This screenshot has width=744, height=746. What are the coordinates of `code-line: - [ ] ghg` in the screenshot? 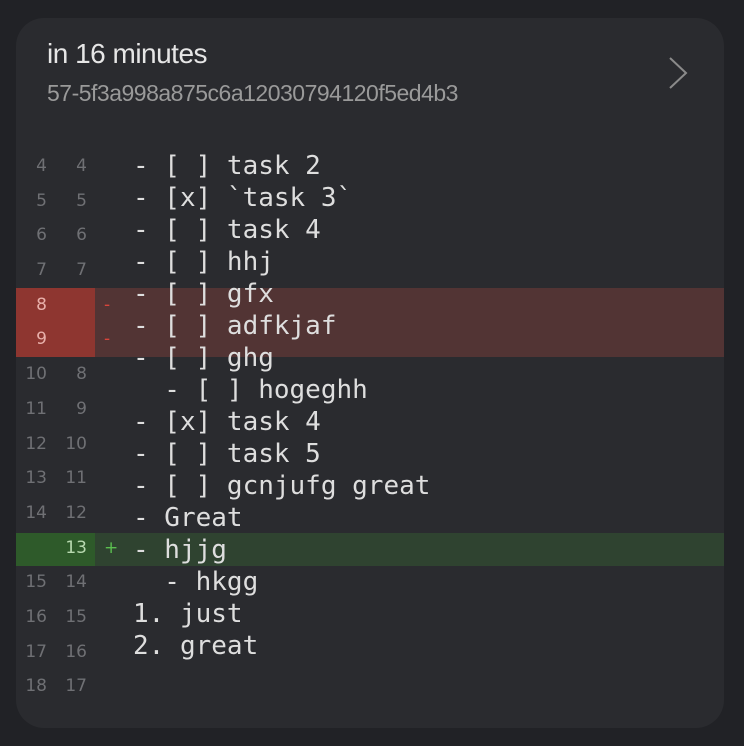 It's located at (203, 358).